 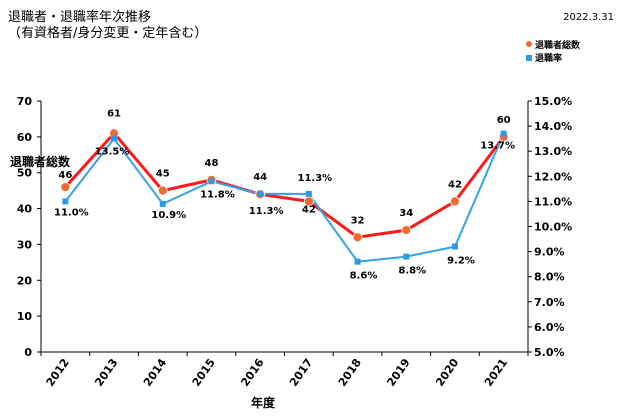 What do you see at coordinates (549, 352) in the screenshot?
I see `y-tick-label-right: 5.0%` at bounding box center [549, 352].